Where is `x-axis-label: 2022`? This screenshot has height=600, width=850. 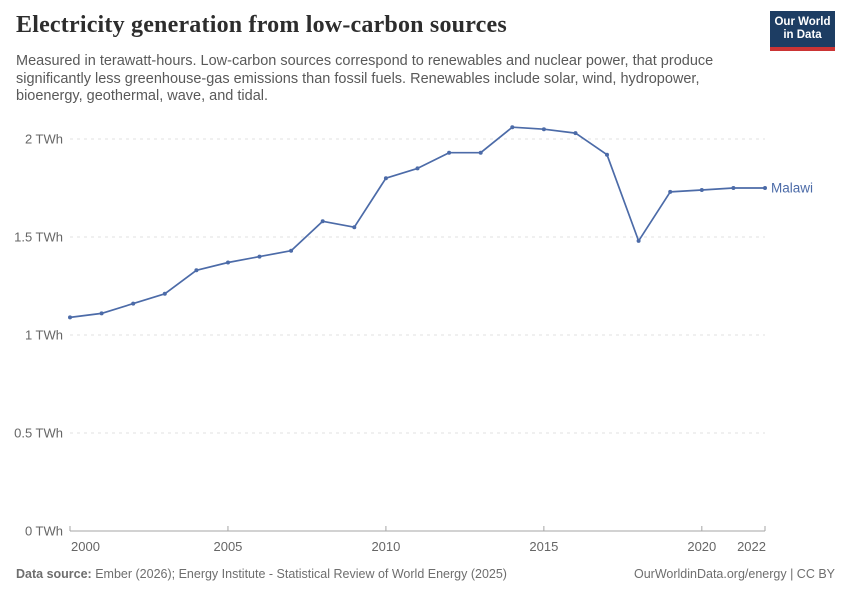
x-axis-label: 2022 is located at coordinates (751, 546).